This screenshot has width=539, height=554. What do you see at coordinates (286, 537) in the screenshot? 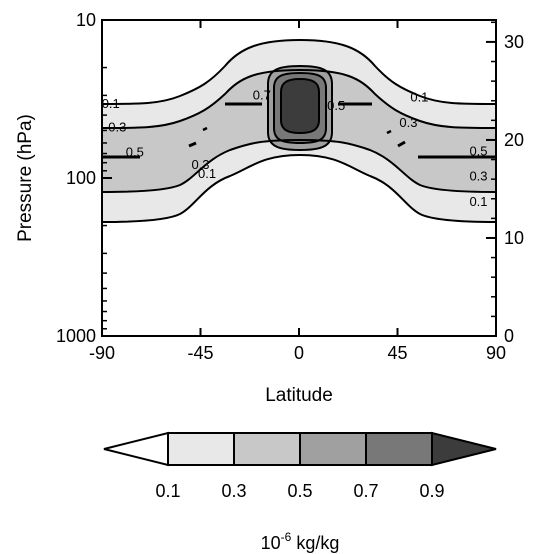
I see `units-exponent: -6` at bounding box center [286, 537].